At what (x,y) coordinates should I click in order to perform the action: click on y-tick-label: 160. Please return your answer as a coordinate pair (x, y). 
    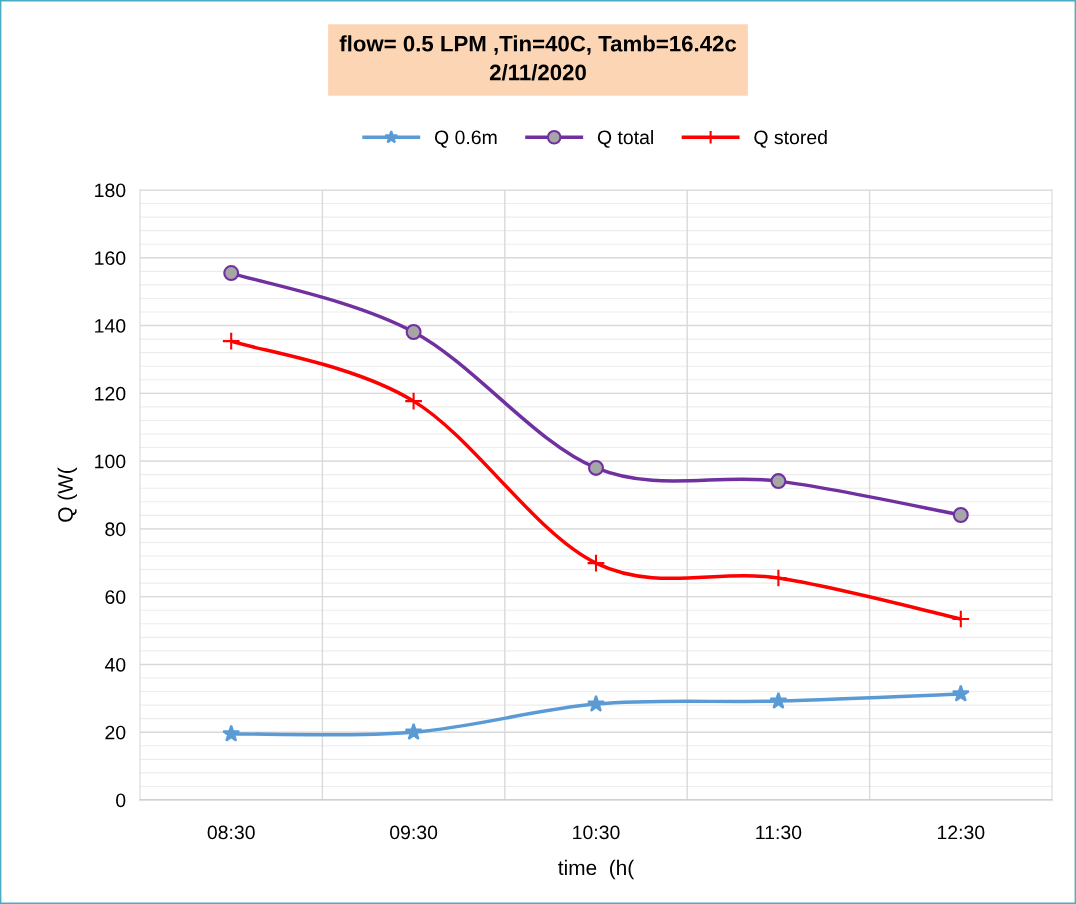
    Looking at the image, I should click on (110, 258).